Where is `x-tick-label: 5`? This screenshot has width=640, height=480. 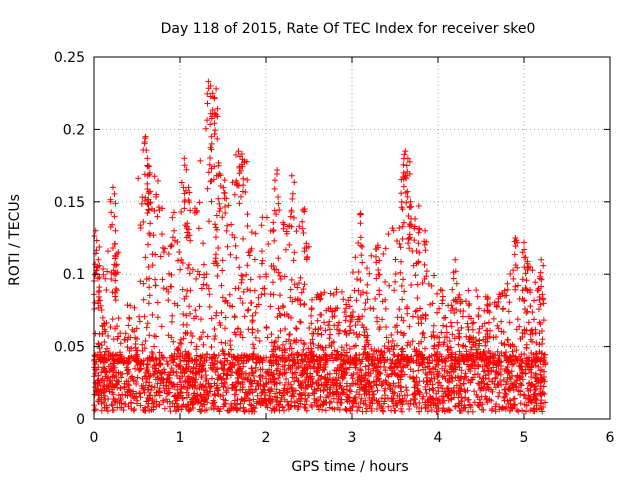
x-tick-label: 5 is located at coordinates (524, 438).